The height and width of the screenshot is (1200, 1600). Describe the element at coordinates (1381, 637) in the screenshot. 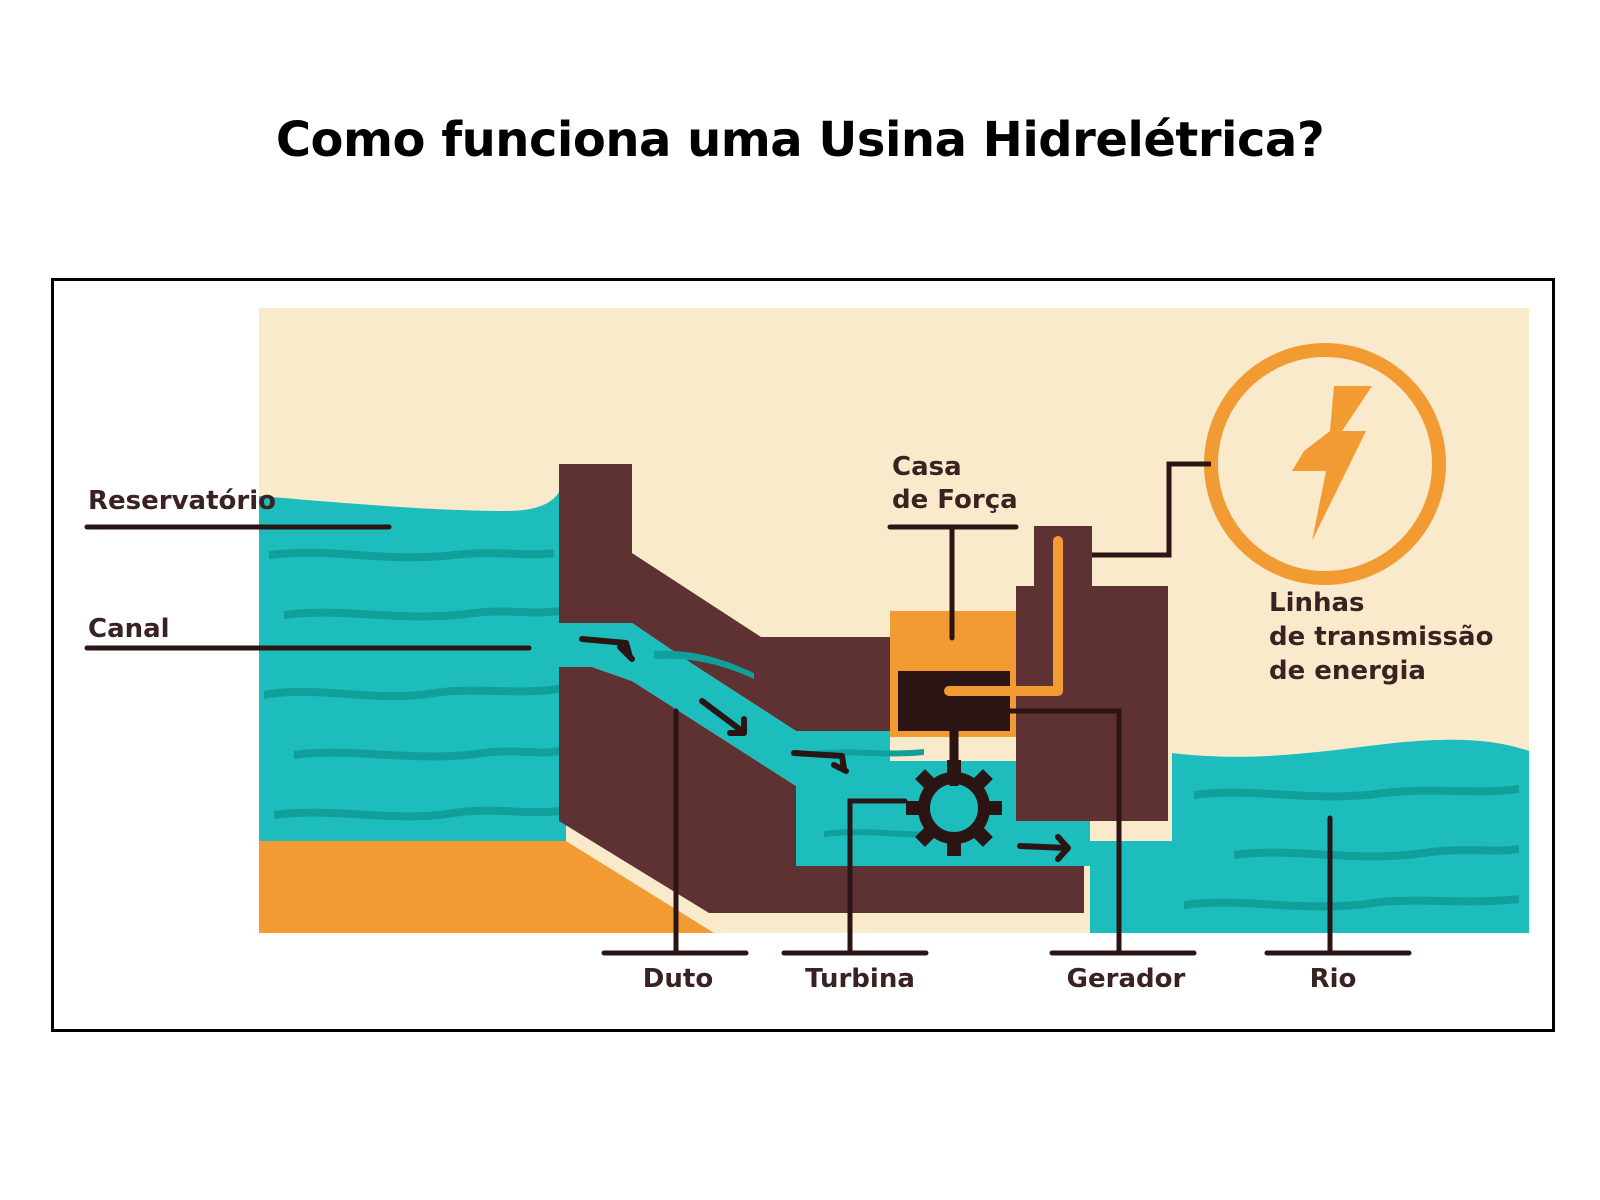

I see `label-linhas-line2: de transmissão` at that location.